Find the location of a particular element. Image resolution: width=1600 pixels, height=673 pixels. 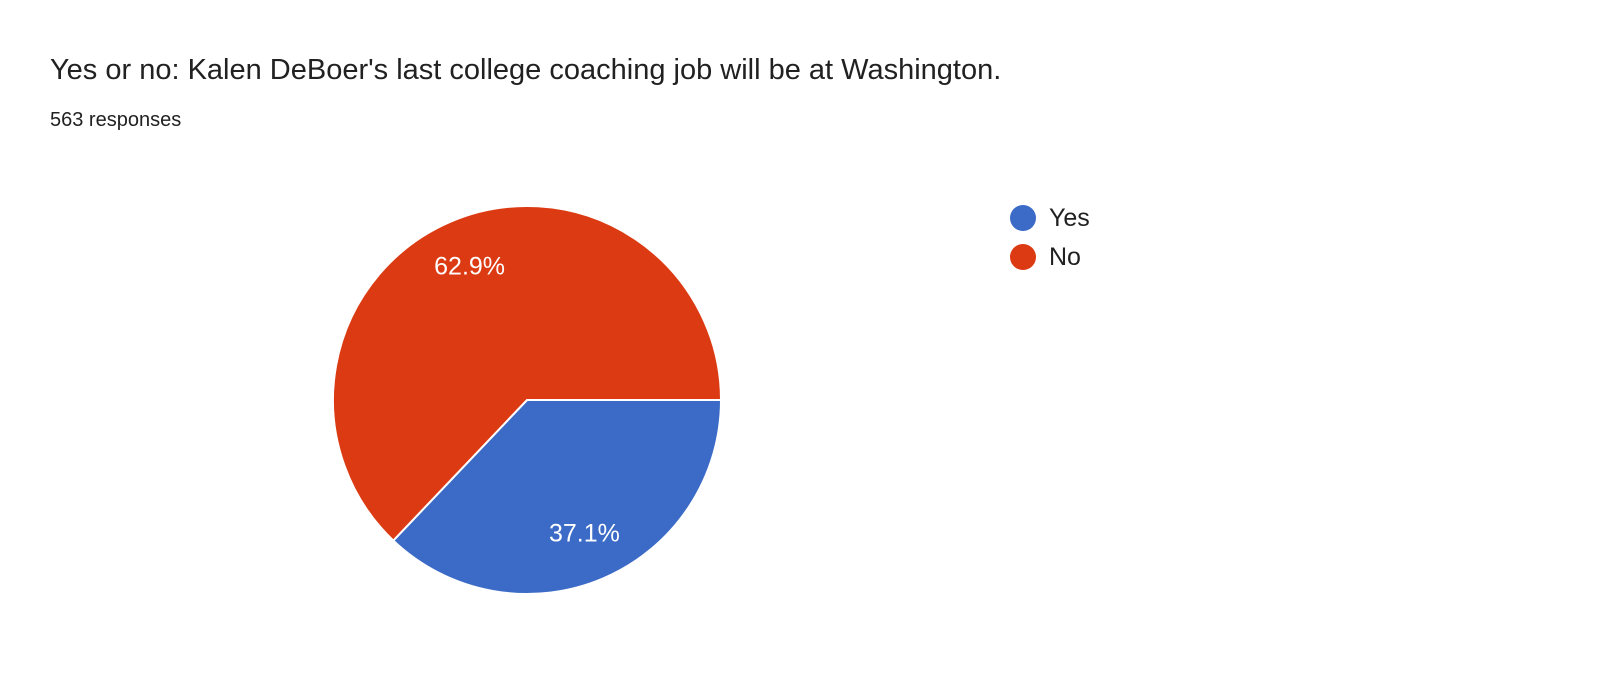

legend-item-no: No is located at coordinates (1050, 257).